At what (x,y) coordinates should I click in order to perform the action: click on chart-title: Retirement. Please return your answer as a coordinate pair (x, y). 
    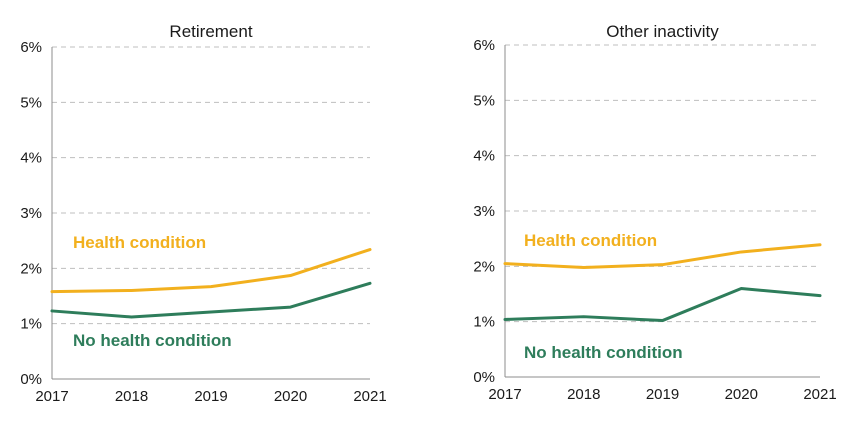
    Looking at the image, I should click on (210, 31).